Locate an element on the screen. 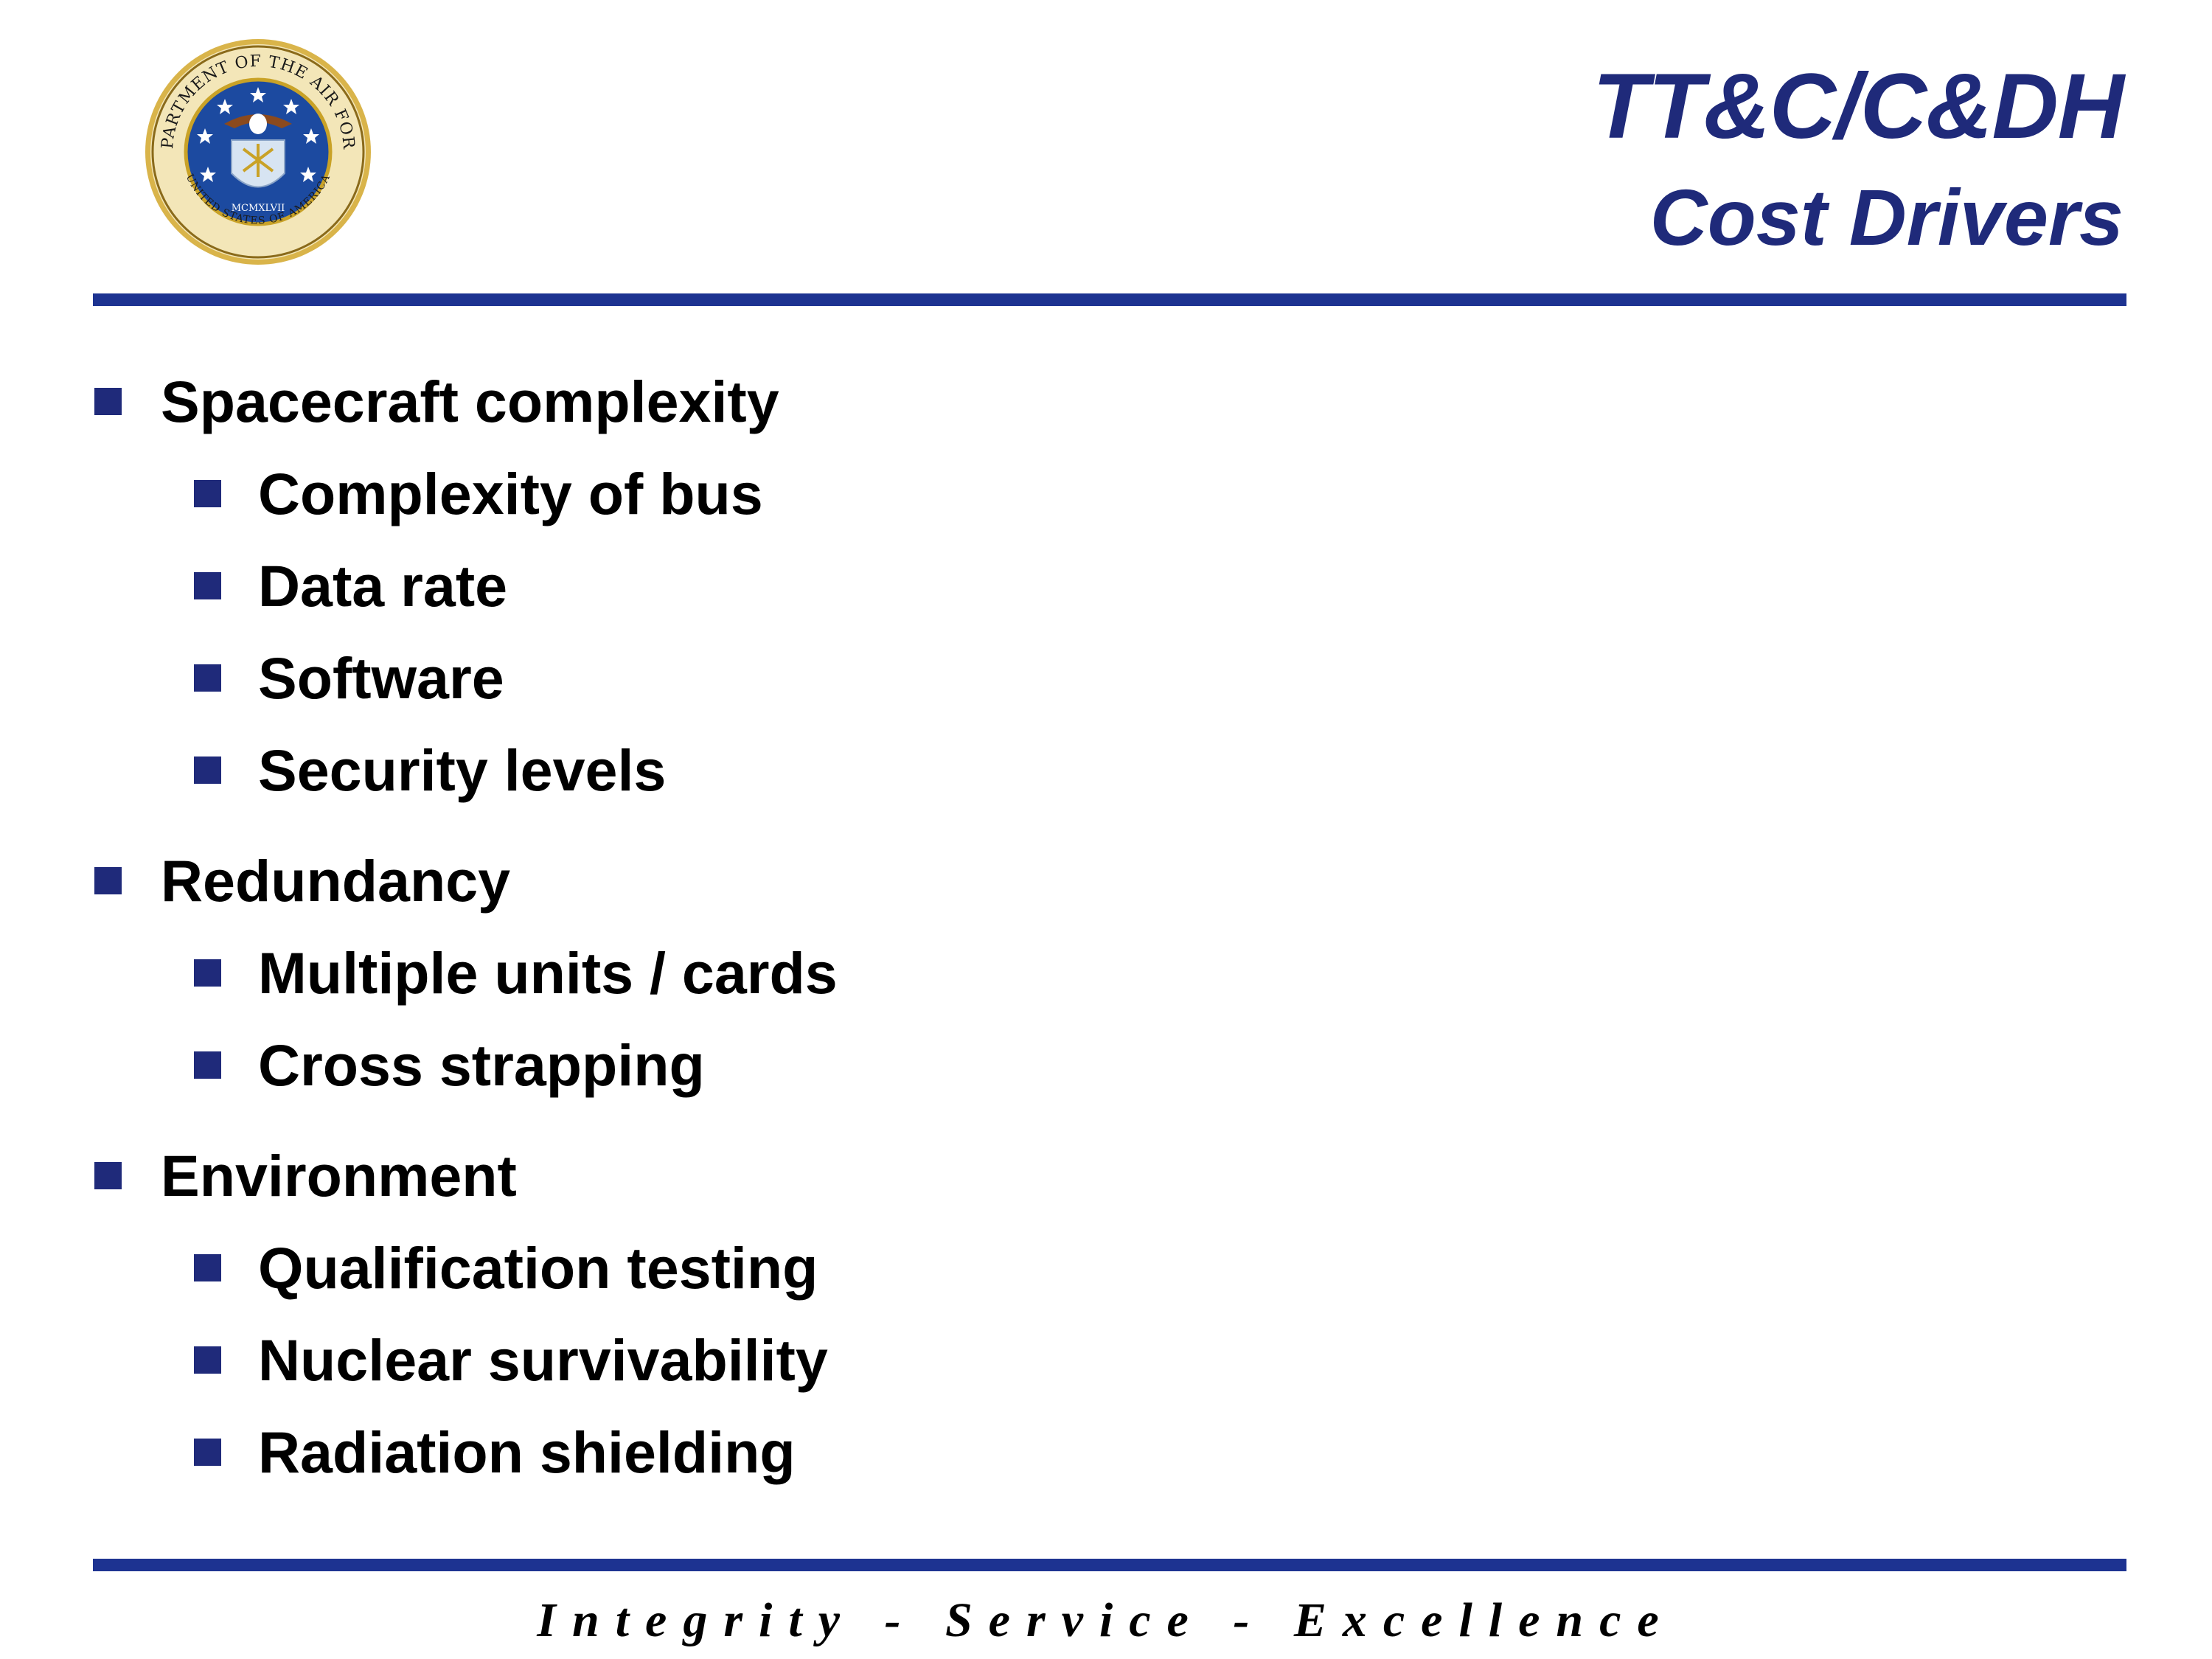  sub-bullet-item: Radiation shielding is located at coordinates (1088, 1452).